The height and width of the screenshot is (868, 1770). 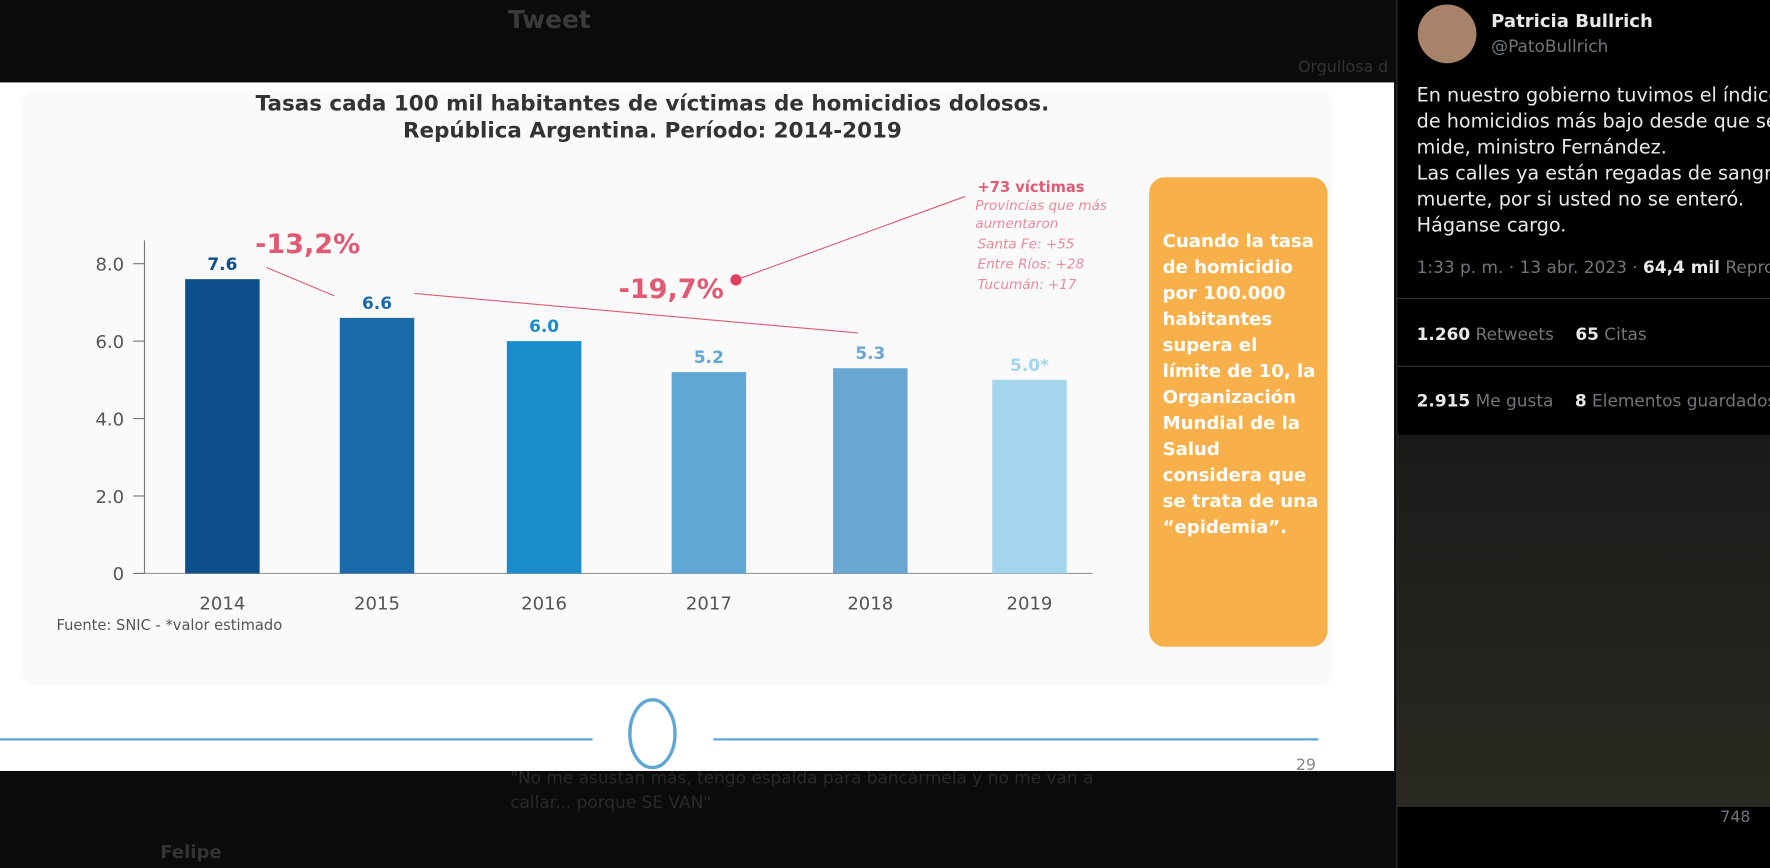 What do you see at coordinates (1514, 334) in the screenshot?
I see `retweets-label: Retweets` at bounding box center [1514, 334].